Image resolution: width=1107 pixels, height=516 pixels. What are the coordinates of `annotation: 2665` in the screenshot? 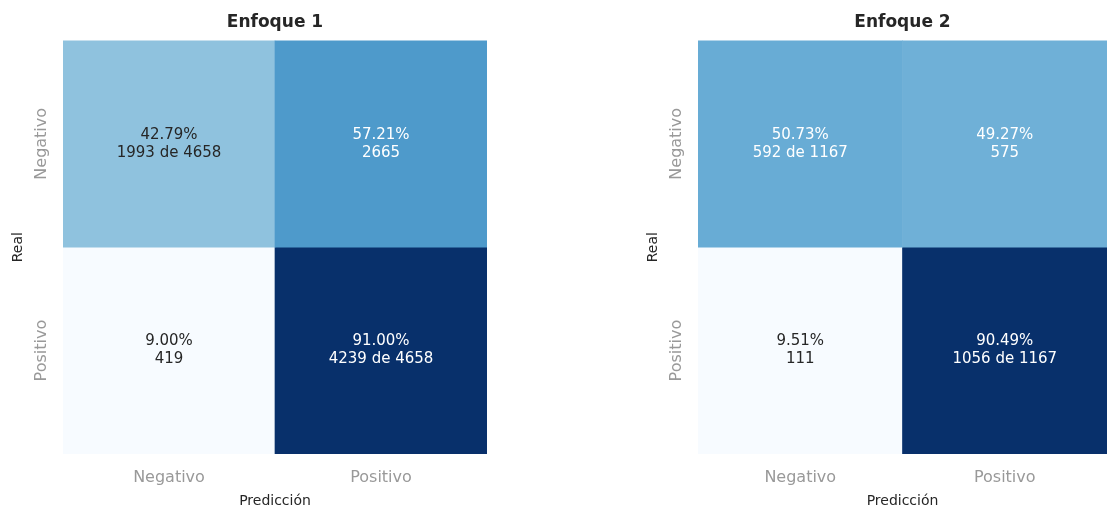 It's located at (381, 151).